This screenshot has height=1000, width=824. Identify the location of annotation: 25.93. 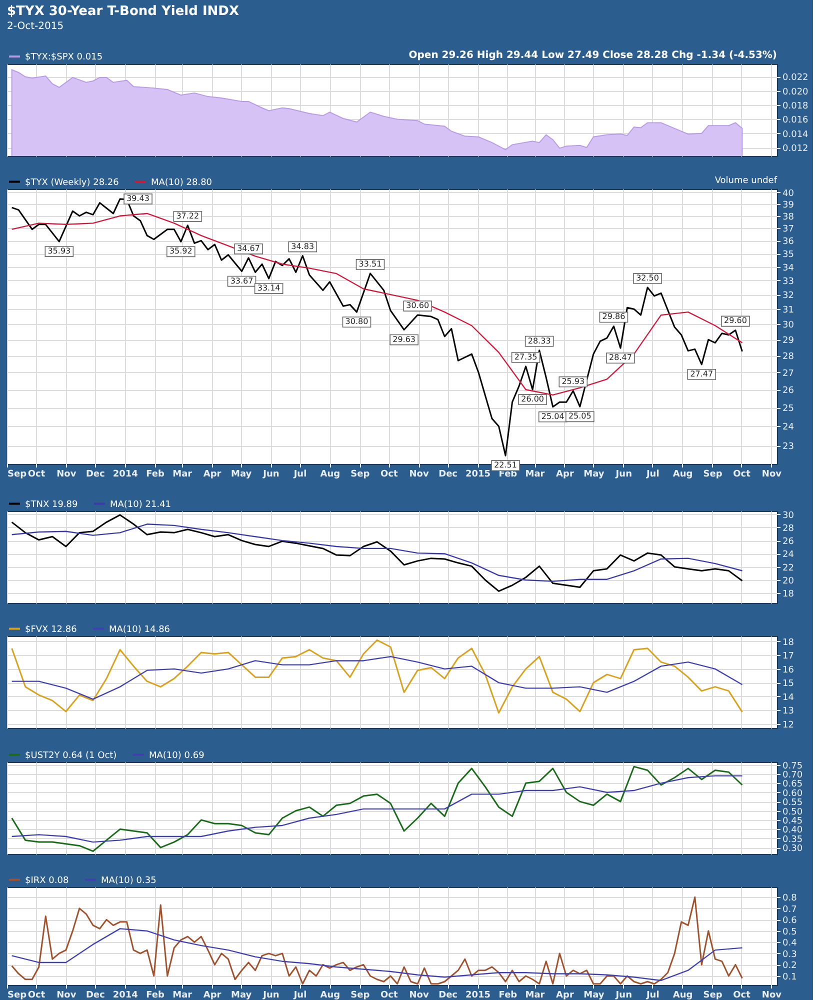
(573, 381).